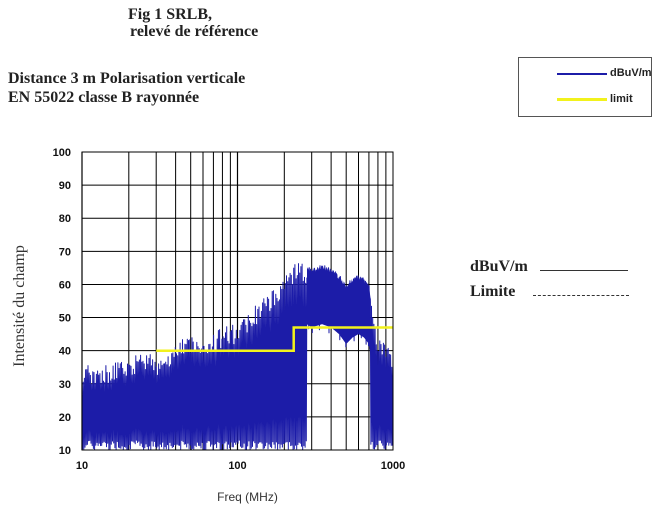 The height and width of the screenshot is (517, 660). What do you see at coordinates (65, 418) in the screenshot?
I see `y-tick-label: 20` at bounding box center [65, 418].